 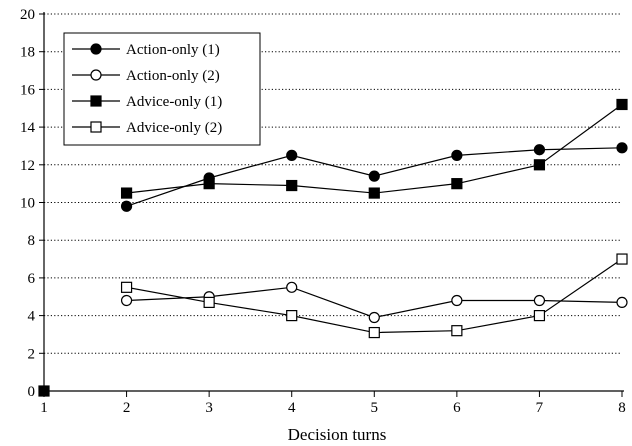 What do you see at coordinates (32, 279) in the screenshot?
I see `y-tick-label: 6` at bounding box center [32, 279].